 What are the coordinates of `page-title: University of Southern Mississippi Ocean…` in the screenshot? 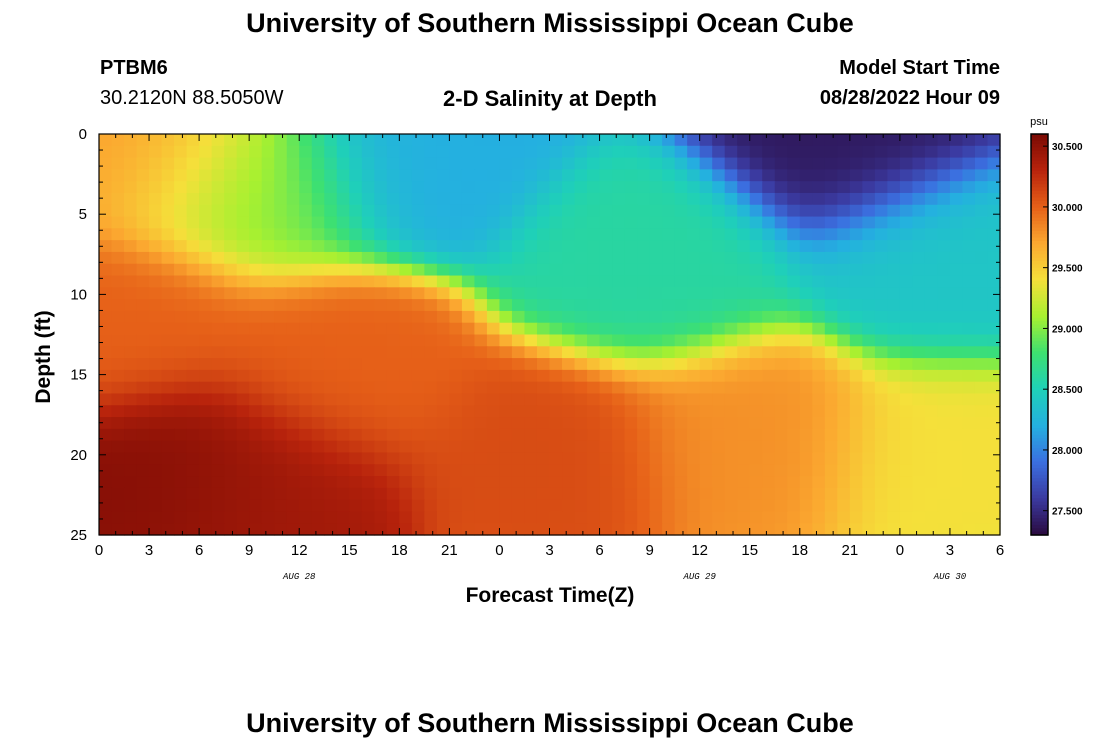 It's located at (550, 23).